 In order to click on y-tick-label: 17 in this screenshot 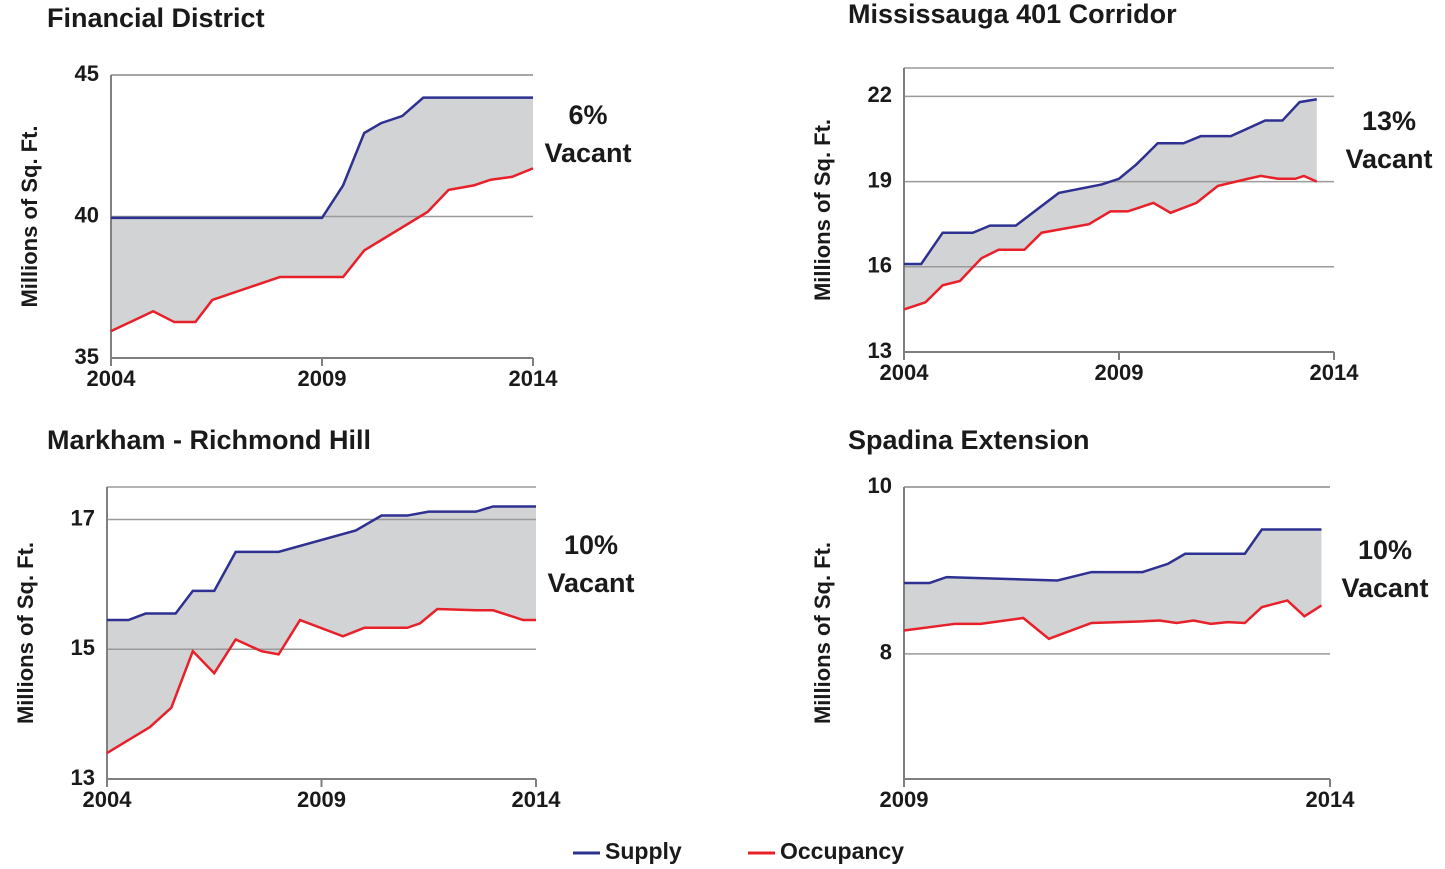, I will do `click(83, 517)`.